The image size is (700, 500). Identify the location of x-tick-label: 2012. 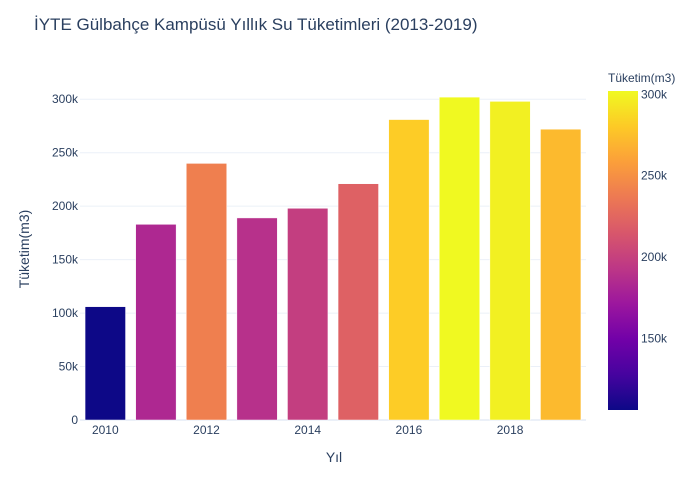
(206, 430).